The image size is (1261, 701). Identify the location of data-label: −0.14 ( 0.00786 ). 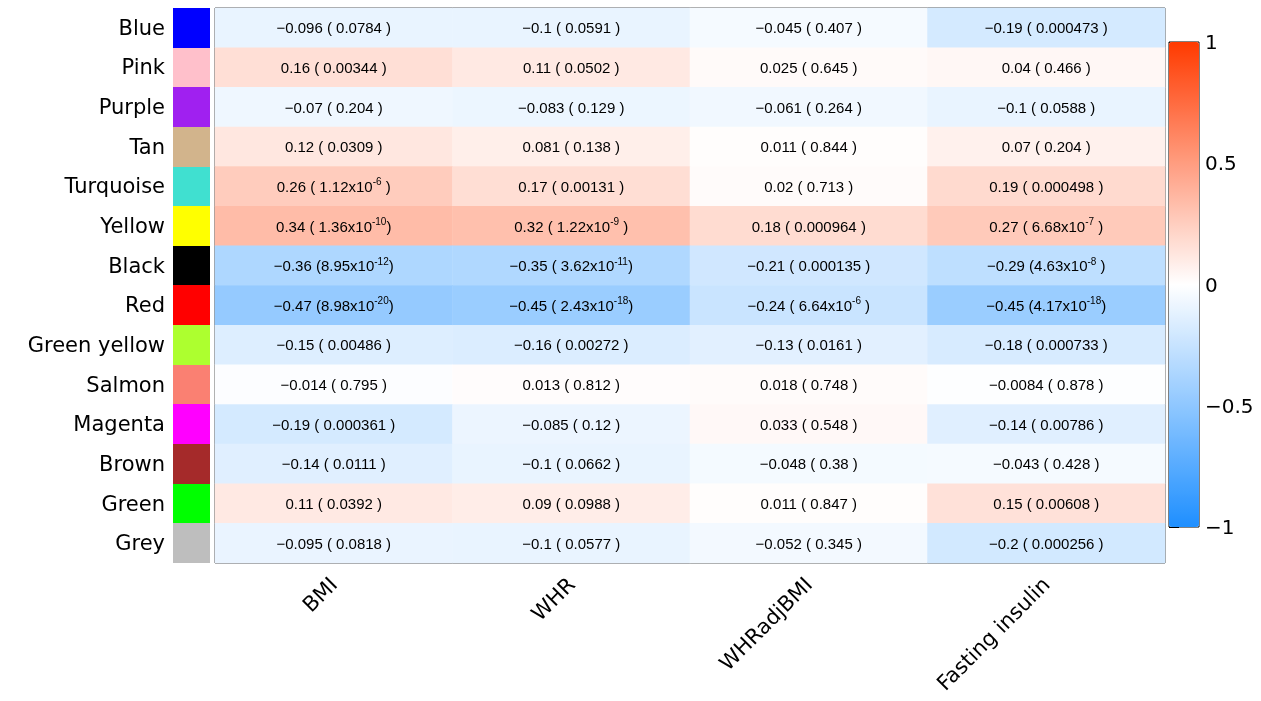
(1046, 424).